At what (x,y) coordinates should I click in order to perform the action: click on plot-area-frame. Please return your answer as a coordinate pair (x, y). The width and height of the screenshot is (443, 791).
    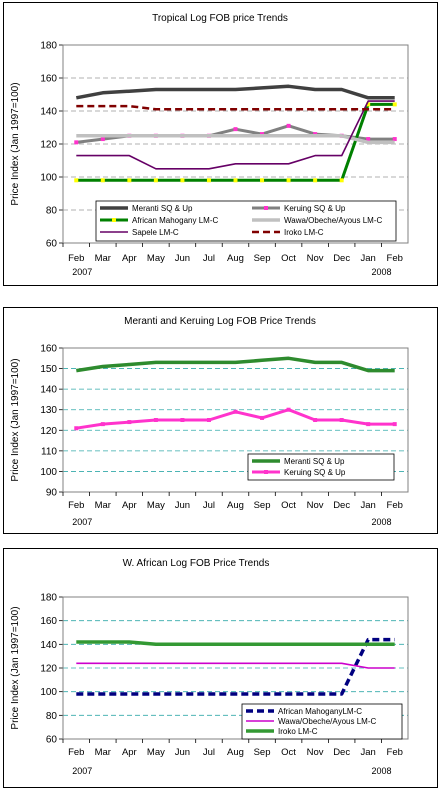
    Looking at the image, I should click on (235, 420).